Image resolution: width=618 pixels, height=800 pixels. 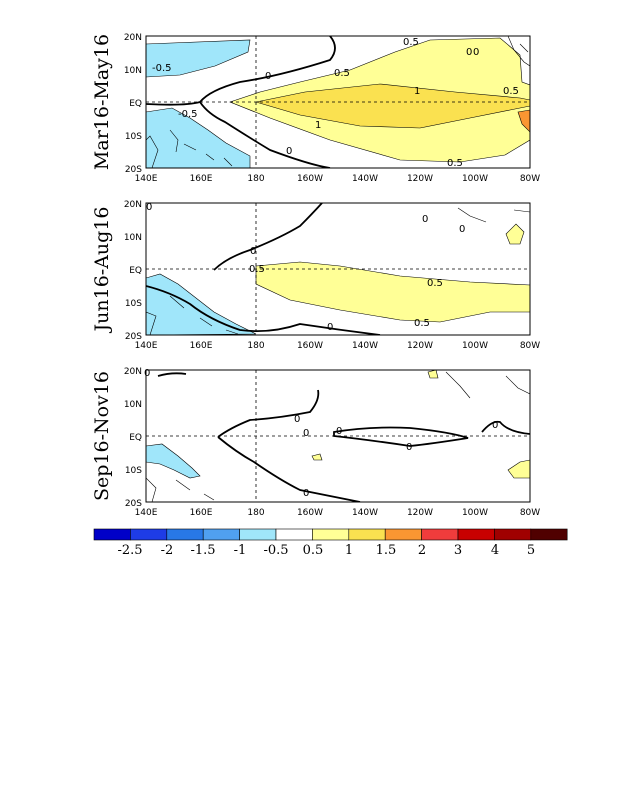 I want to click on panel-3-zero-contour, so click(x=268, y=413).